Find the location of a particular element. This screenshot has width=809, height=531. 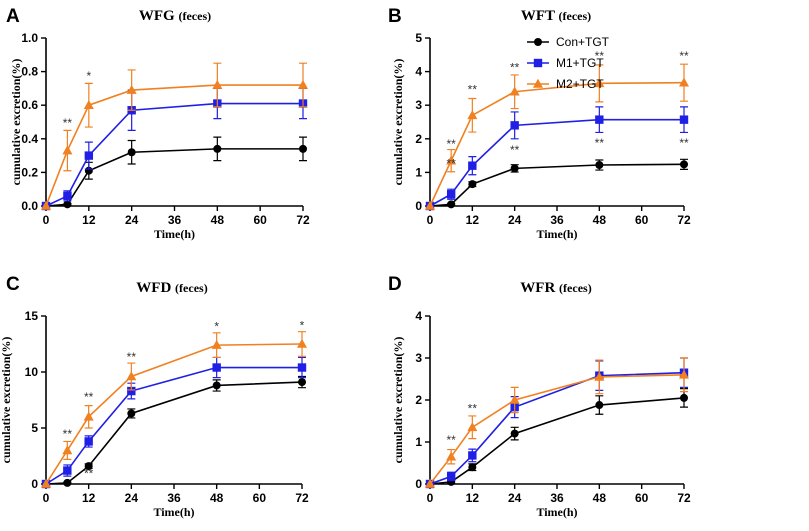

y-tick-label: 4 is located at coordinates (418, 316).